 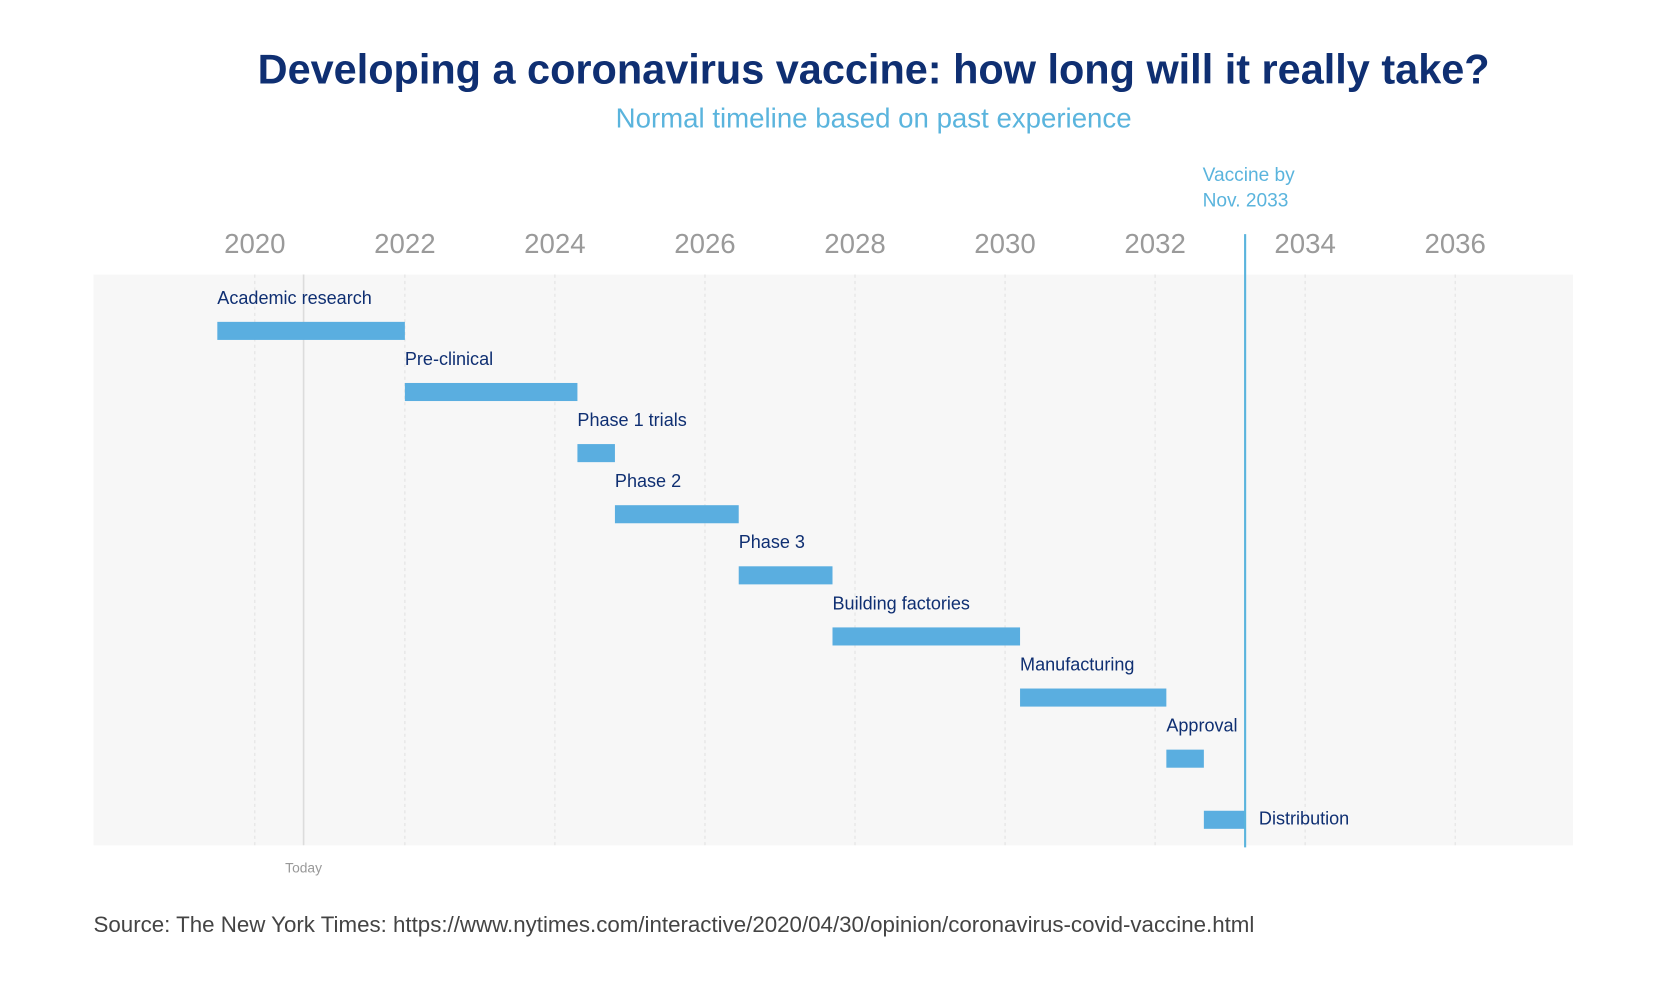 What do you see at coordinates (294, 298) in the screenshot?
I see `bar-label: Academic research` at bounding box center [294, 298].